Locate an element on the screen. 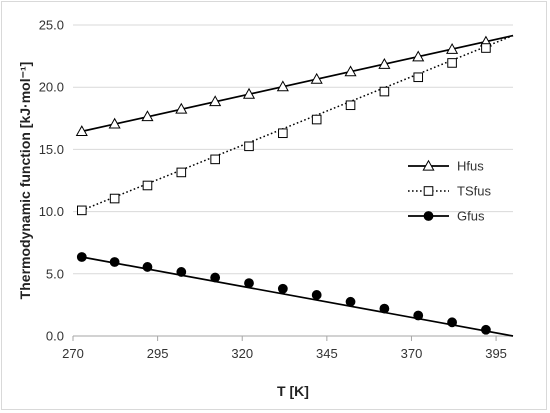  y-axis-label: Thermodynamic function [kJ·mol⁻¹] is located at coordinates (25, 181).